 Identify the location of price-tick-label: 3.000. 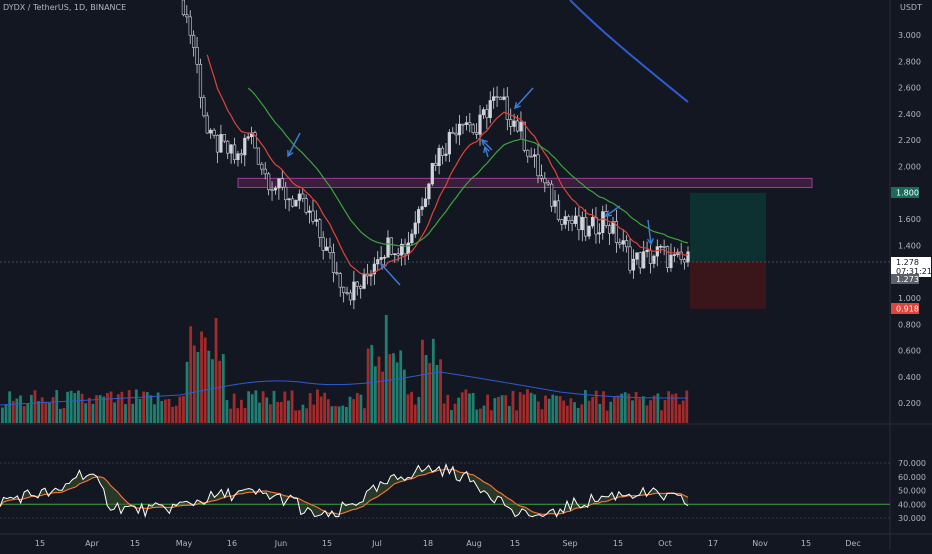
(909, 35).